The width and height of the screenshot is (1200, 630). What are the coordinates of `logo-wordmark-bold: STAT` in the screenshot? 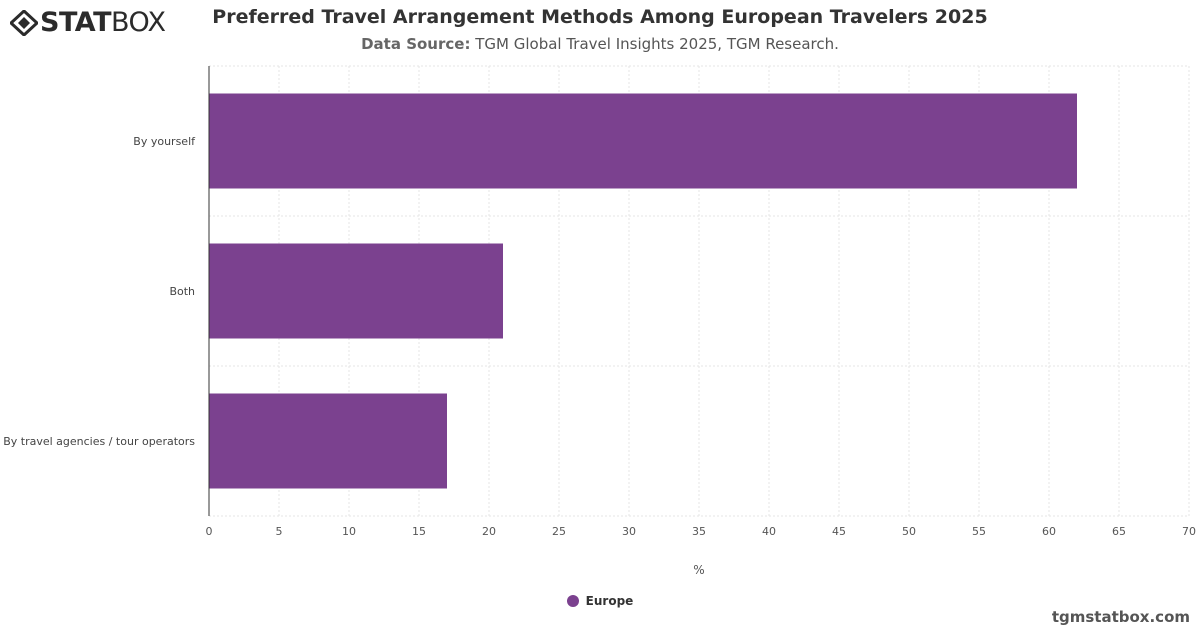 It's located at (75, 22).